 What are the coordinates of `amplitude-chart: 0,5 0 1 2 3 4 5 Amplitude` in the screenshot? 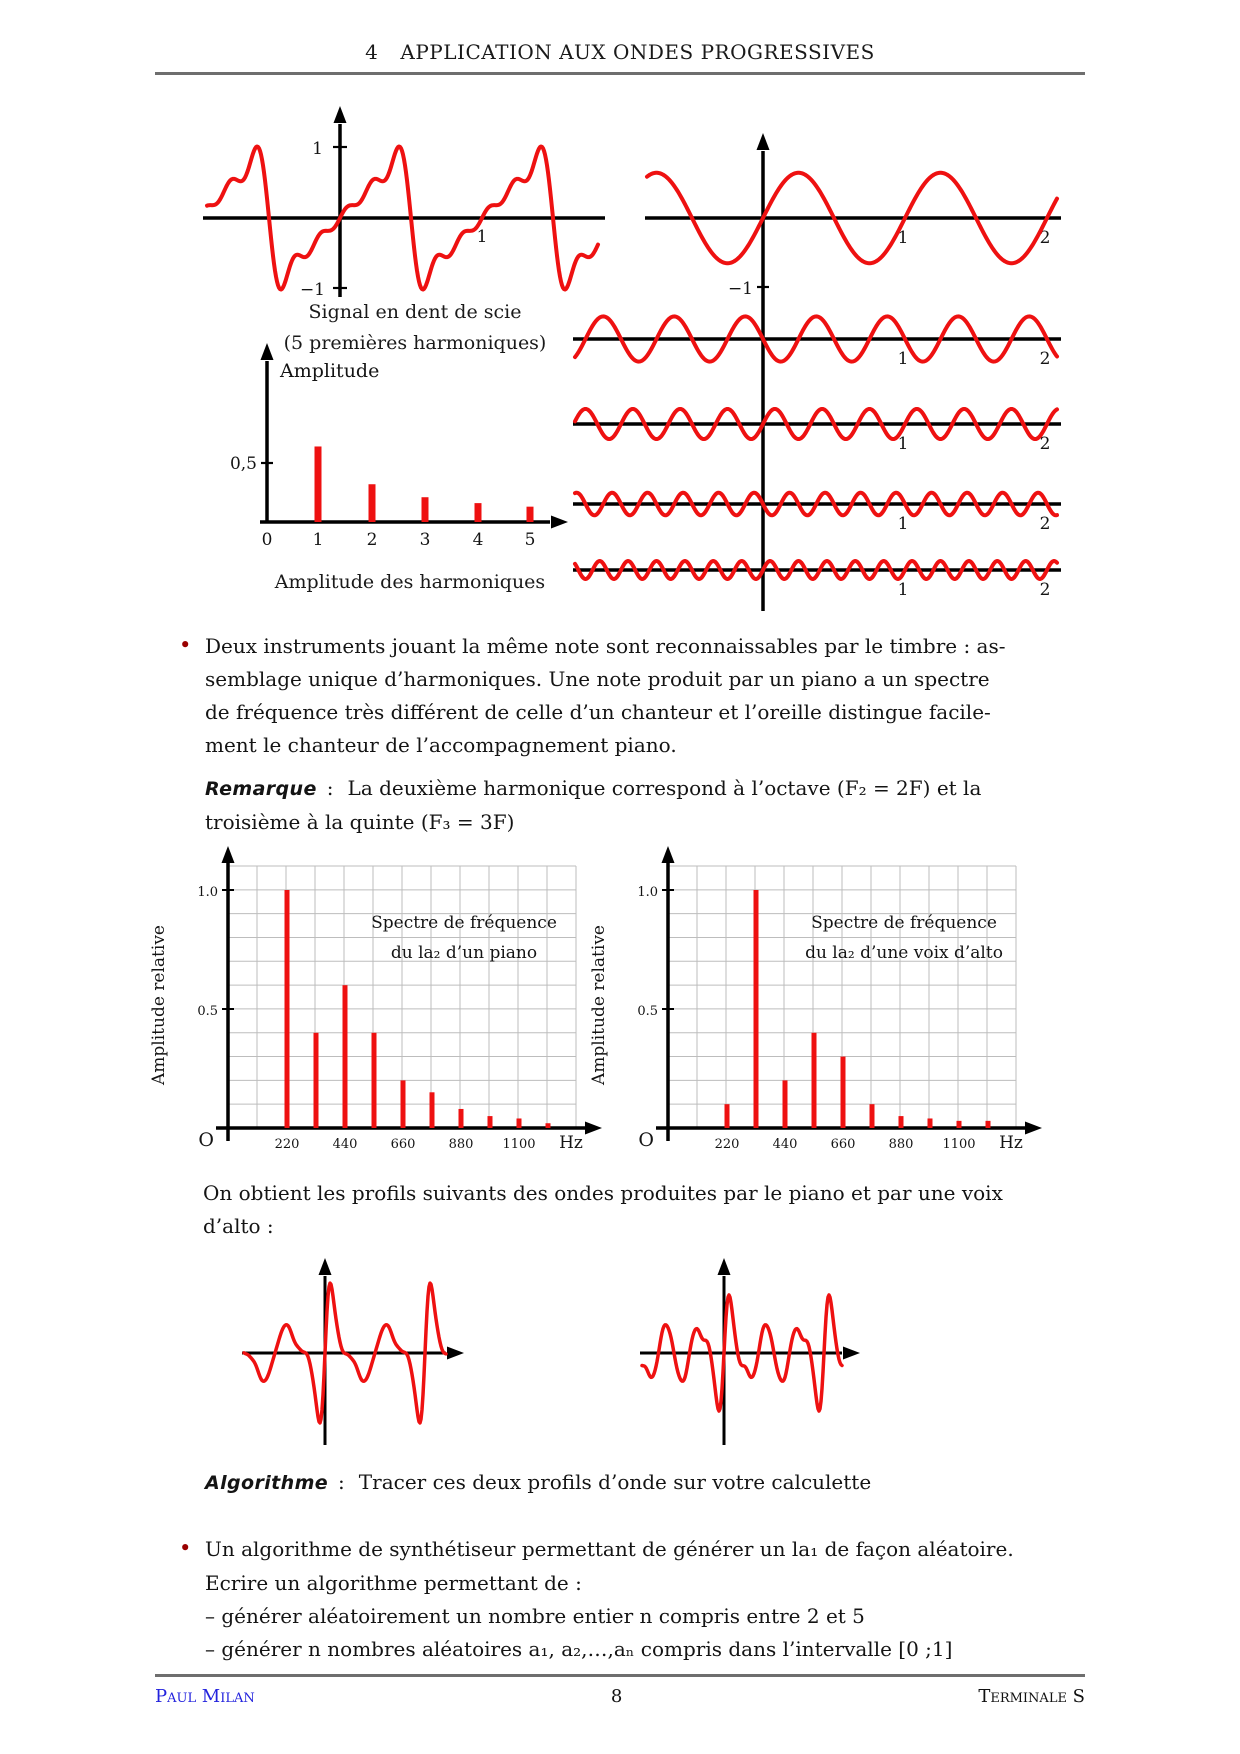 It's located at (399, 446).